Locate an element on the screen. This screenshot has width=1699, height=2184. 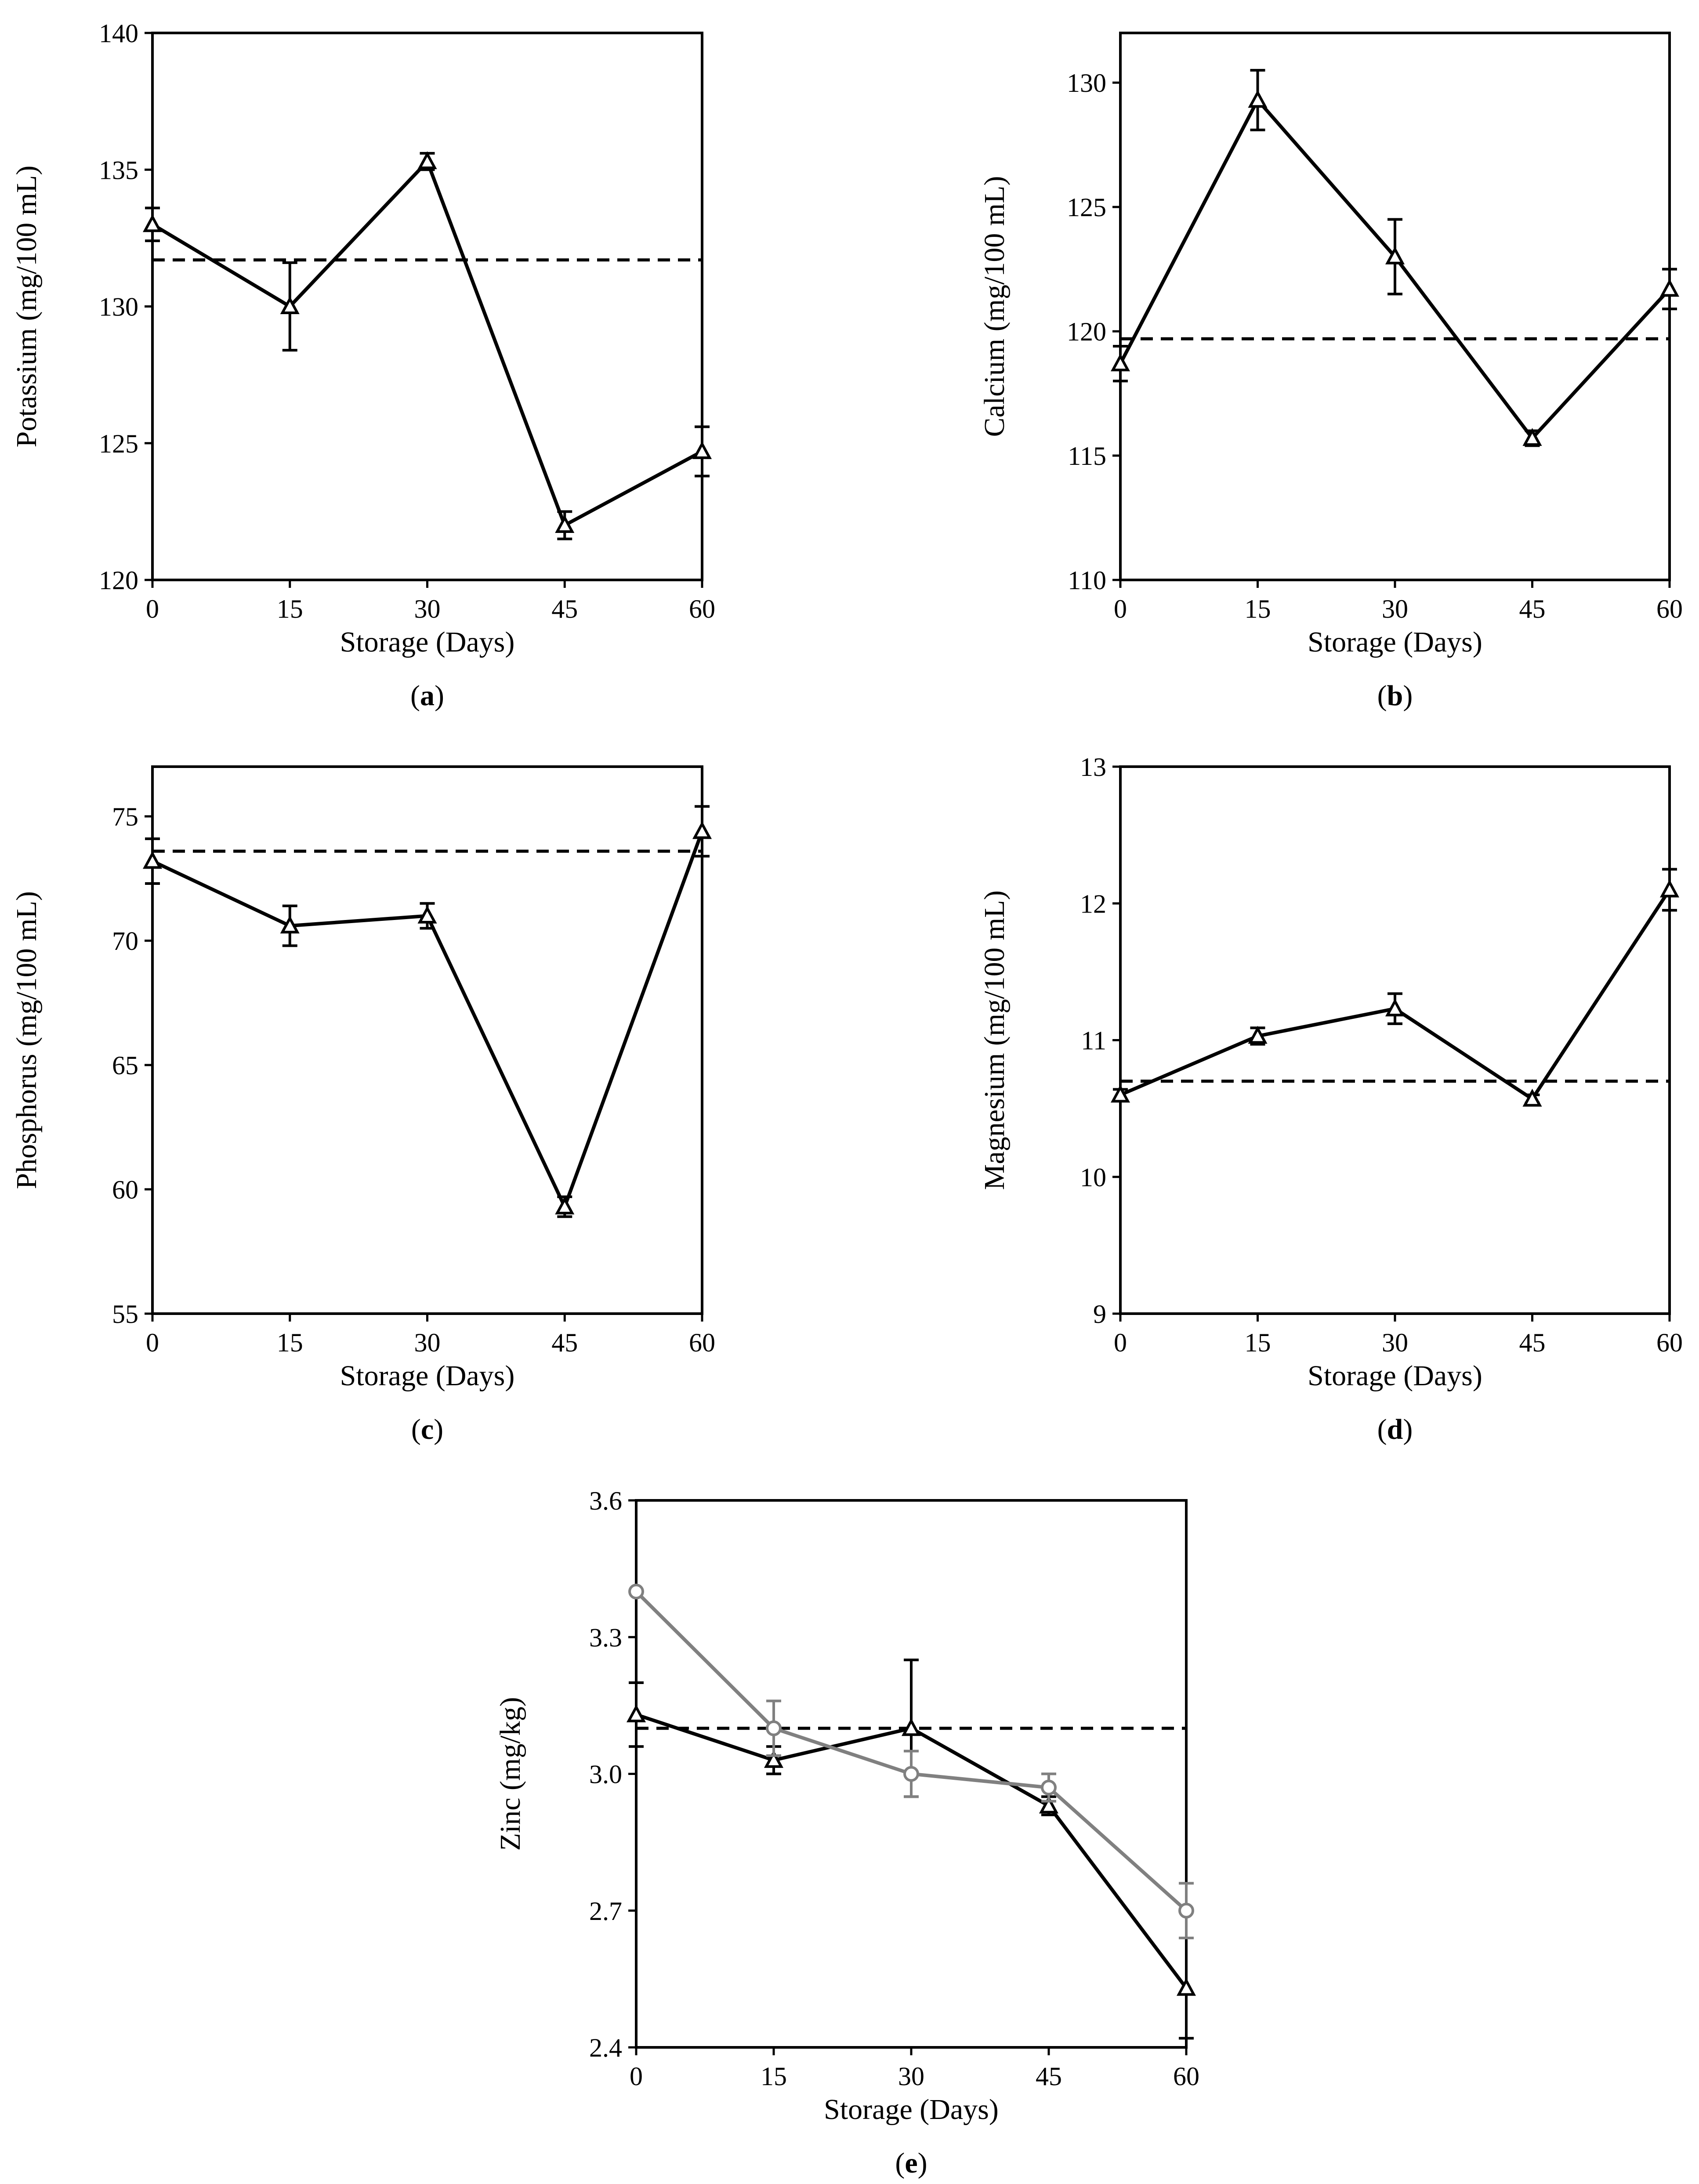
y-tick-label: 65 is located at coordinates (125, 1065).